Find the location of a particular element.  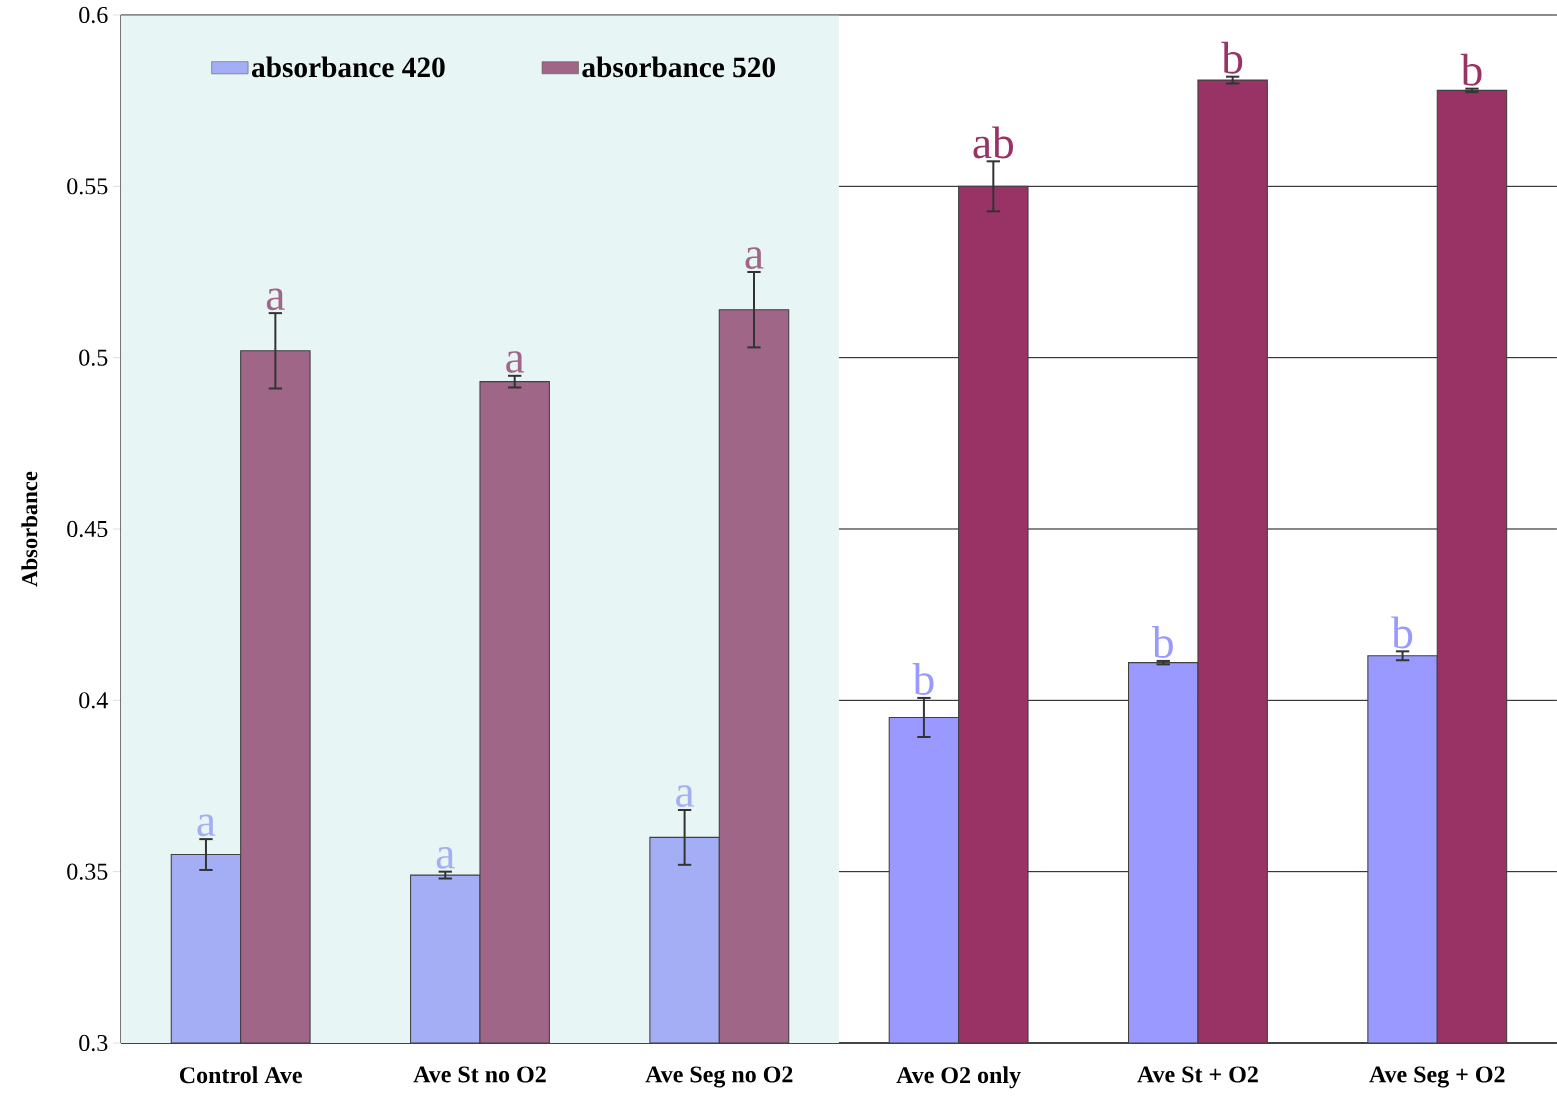

y-tick-label: 0.4 is located at coordinates (93, 700).